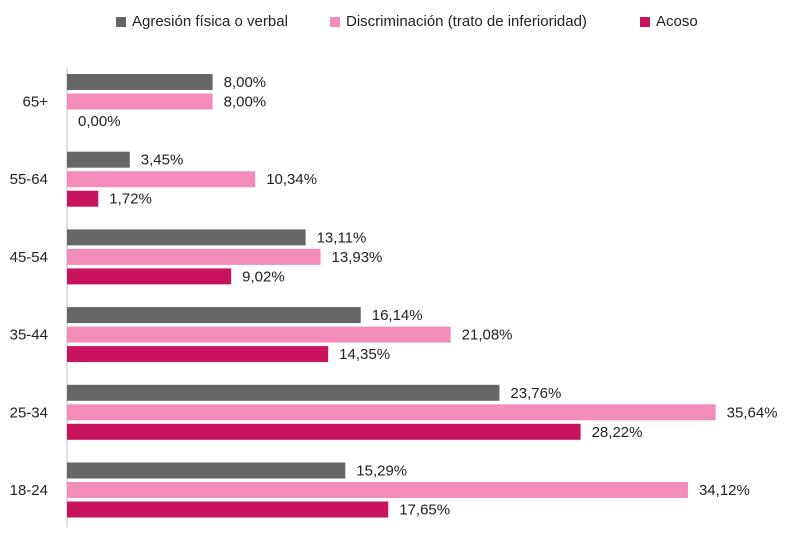  I want to click on legend-item-discriminacion: Discriminación (trato de inferioridad), so click(458, 21).